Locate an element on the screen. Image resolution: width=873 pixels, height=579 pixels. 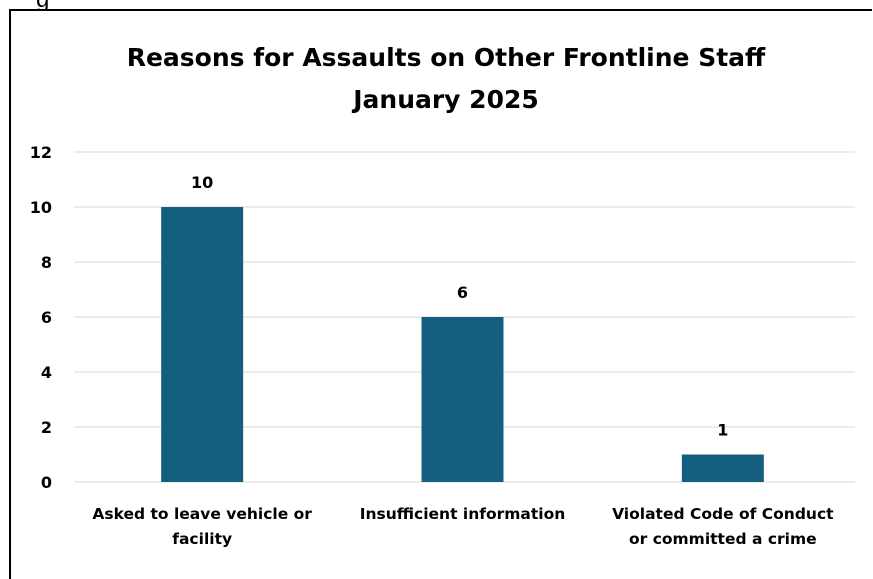
x-tick-label-line: Asked to leave vehicle or is located at coordinates (202, 514).